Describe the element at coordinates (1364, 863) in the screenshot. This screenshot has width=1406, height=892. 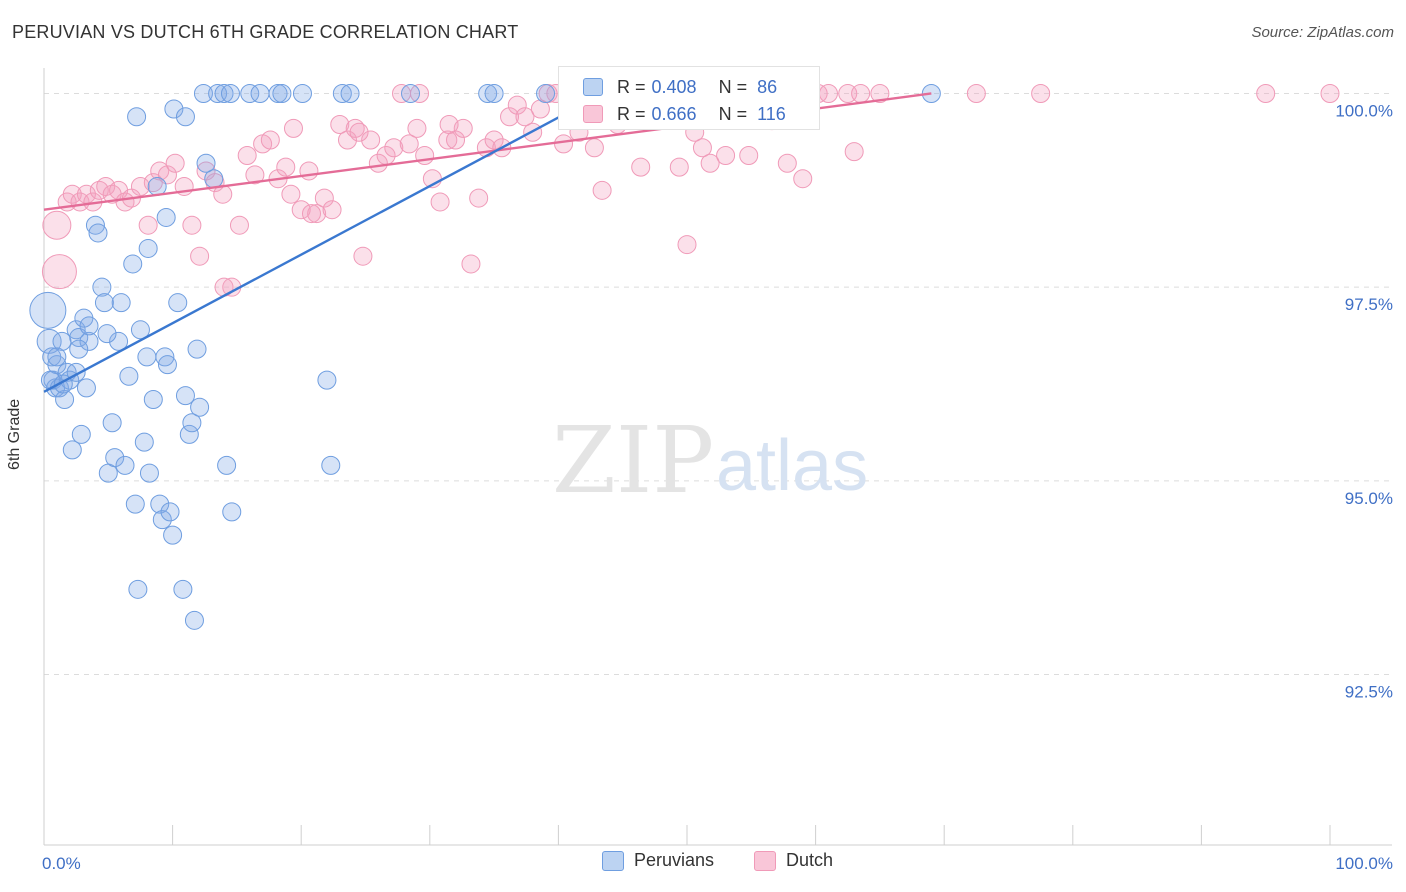
I see `x-tick-label-max: 100.0%` at that location.